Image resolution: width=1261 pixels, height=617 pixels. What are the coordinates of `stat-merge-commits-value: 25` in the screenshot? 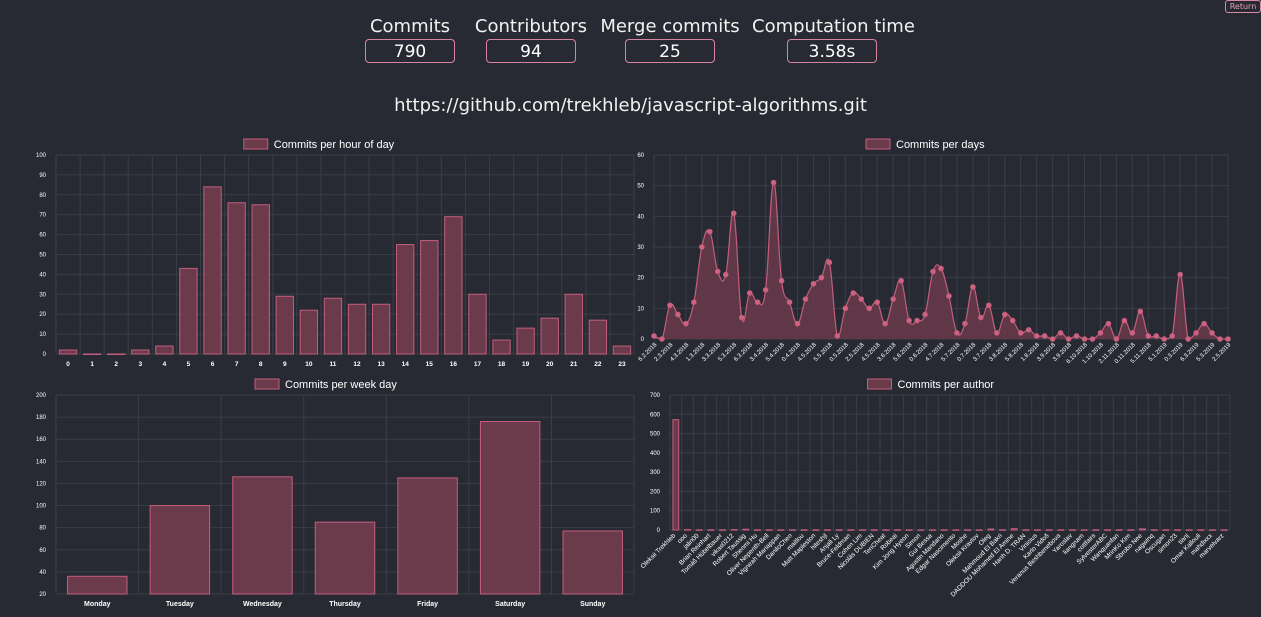 It's located at (670, 51).